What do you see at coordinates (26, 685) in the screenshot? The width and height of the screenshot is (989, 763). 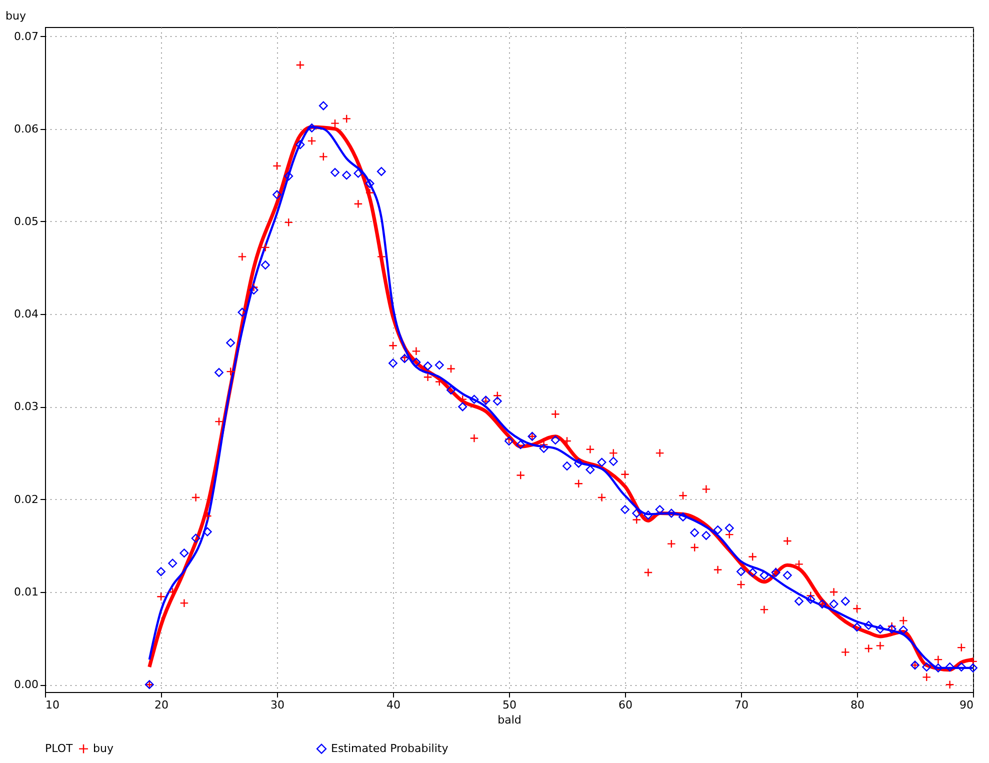 I see `y-tick-label: 0.00` at bounding box center [26, 685].